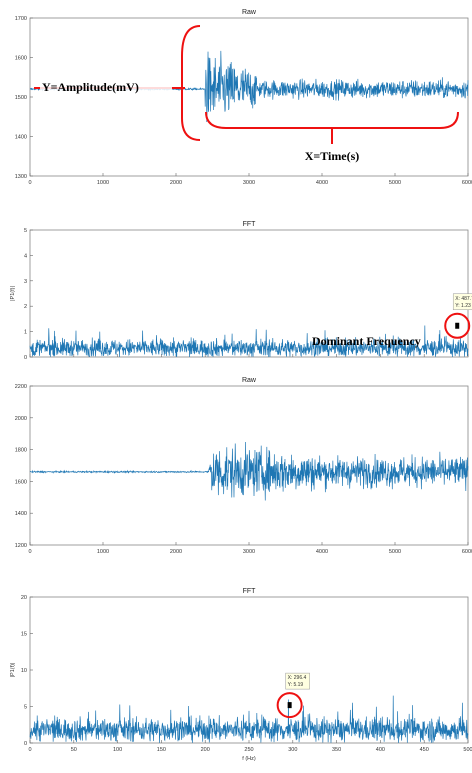 The height and width of the screenshot is (773, 472). I want to click on y-annotation-bracket, so click(191, 83).